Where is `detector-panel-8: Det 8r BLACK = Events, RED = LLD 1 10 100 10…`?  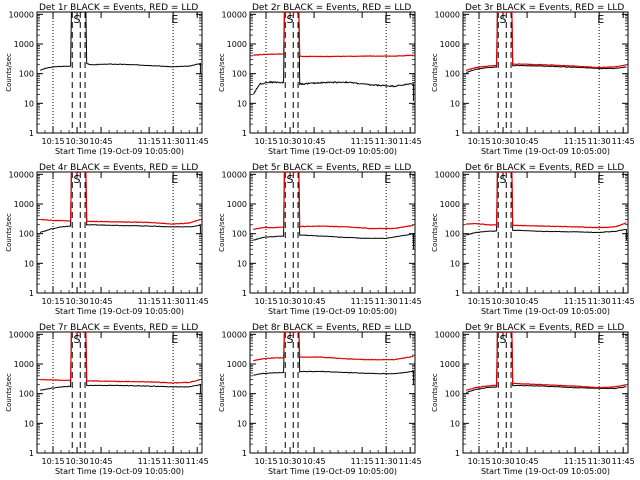
detector-panel-8: Det 8r BLACK = Events, RED = LLD 1 10 100 10… is located at coordinates (320, 399).